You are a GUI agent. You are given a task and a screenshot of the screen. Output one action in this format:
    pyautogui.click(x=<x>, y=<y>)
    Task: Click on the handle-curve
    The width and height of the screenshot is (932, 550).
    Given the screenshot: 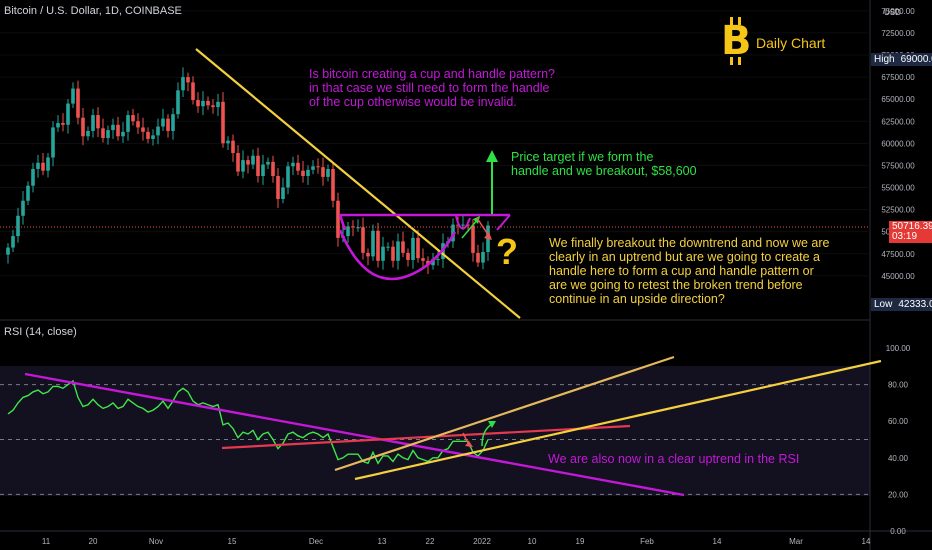 What is the action you would take?
    pyautogui.click(x=463, y=222)
    